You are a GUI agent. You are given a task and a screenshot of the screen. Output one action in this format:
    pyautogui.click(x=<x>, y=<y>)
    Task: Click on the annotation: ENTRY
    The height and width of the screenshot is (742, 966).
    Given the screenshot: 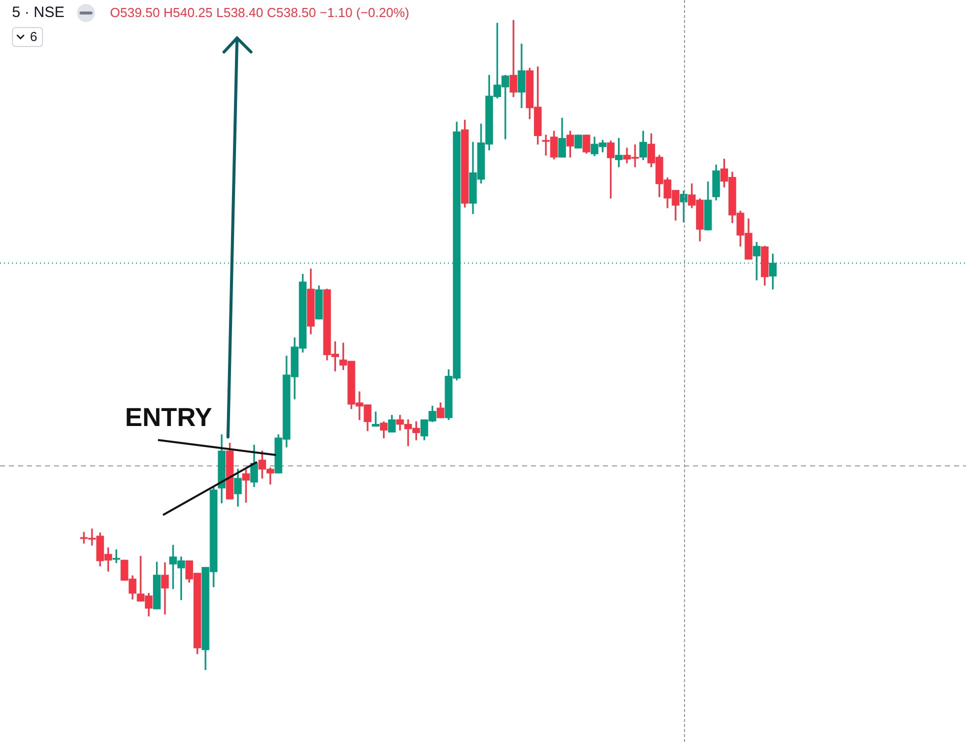 What is the action you would take?
    pyautogui.click(x=168, y=417)
    